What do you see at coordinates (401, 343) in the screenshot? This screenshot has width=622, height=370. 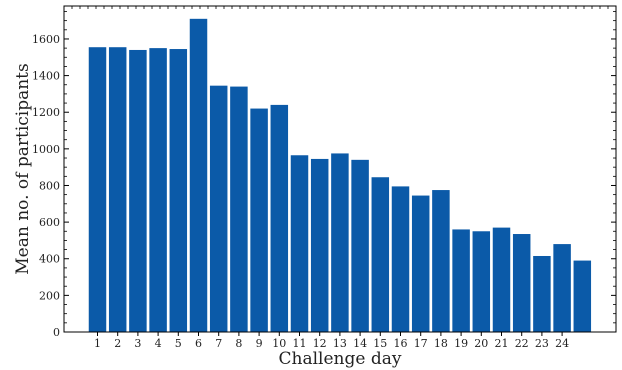 I see `x-tick-label: 16` at bounding box center [401, 343].